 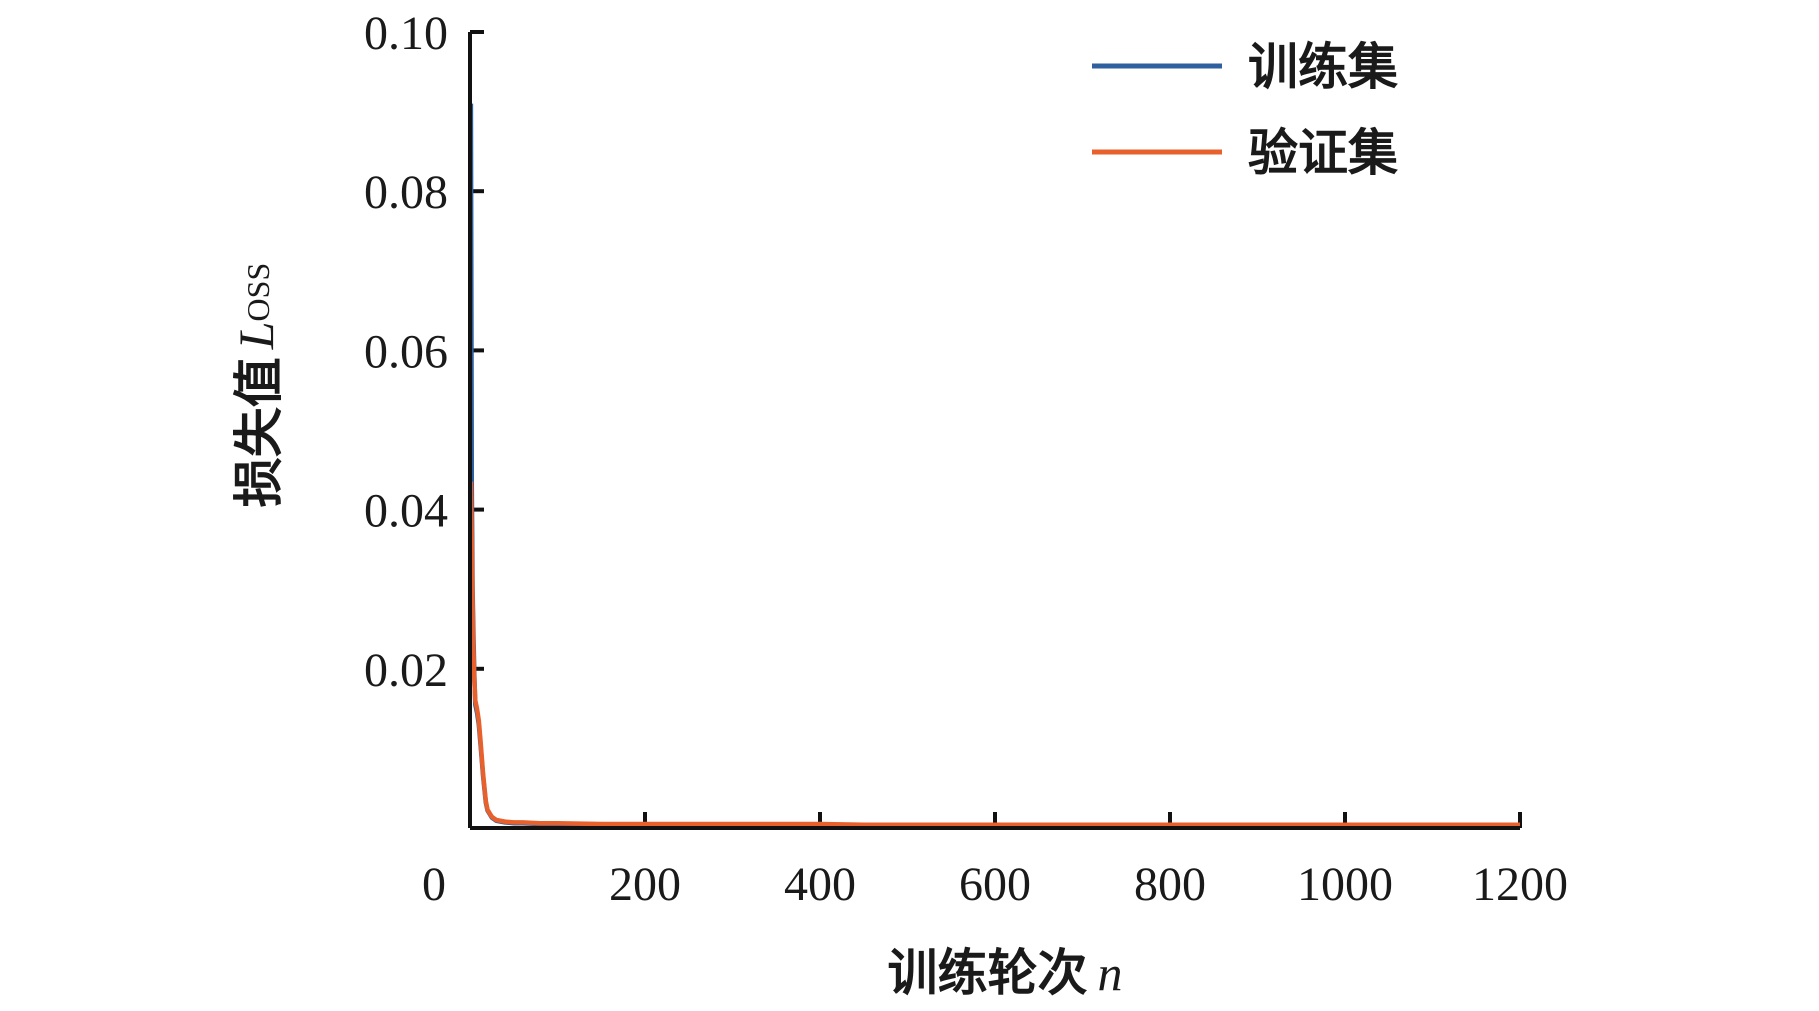 I want to click on y-axis-title-var: L, so click(x=256, y=335).